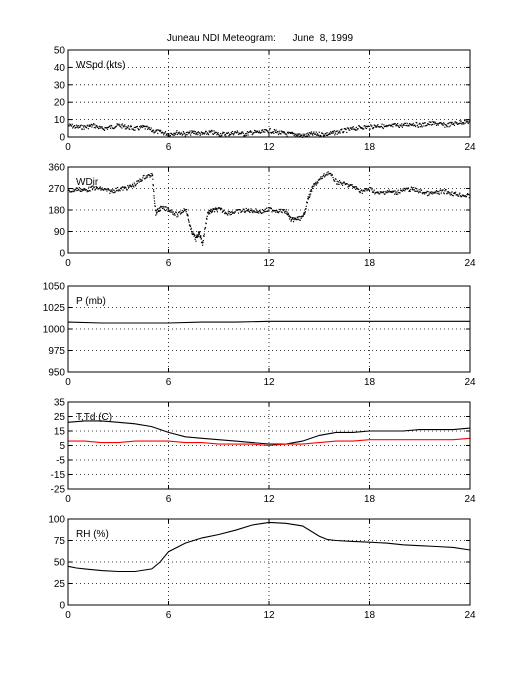 The image size is (520, 683). What do you see at coordinates (60, 461) in the screenshot?
I see `y-tick-label: -5` at bounding box center [60, 461].